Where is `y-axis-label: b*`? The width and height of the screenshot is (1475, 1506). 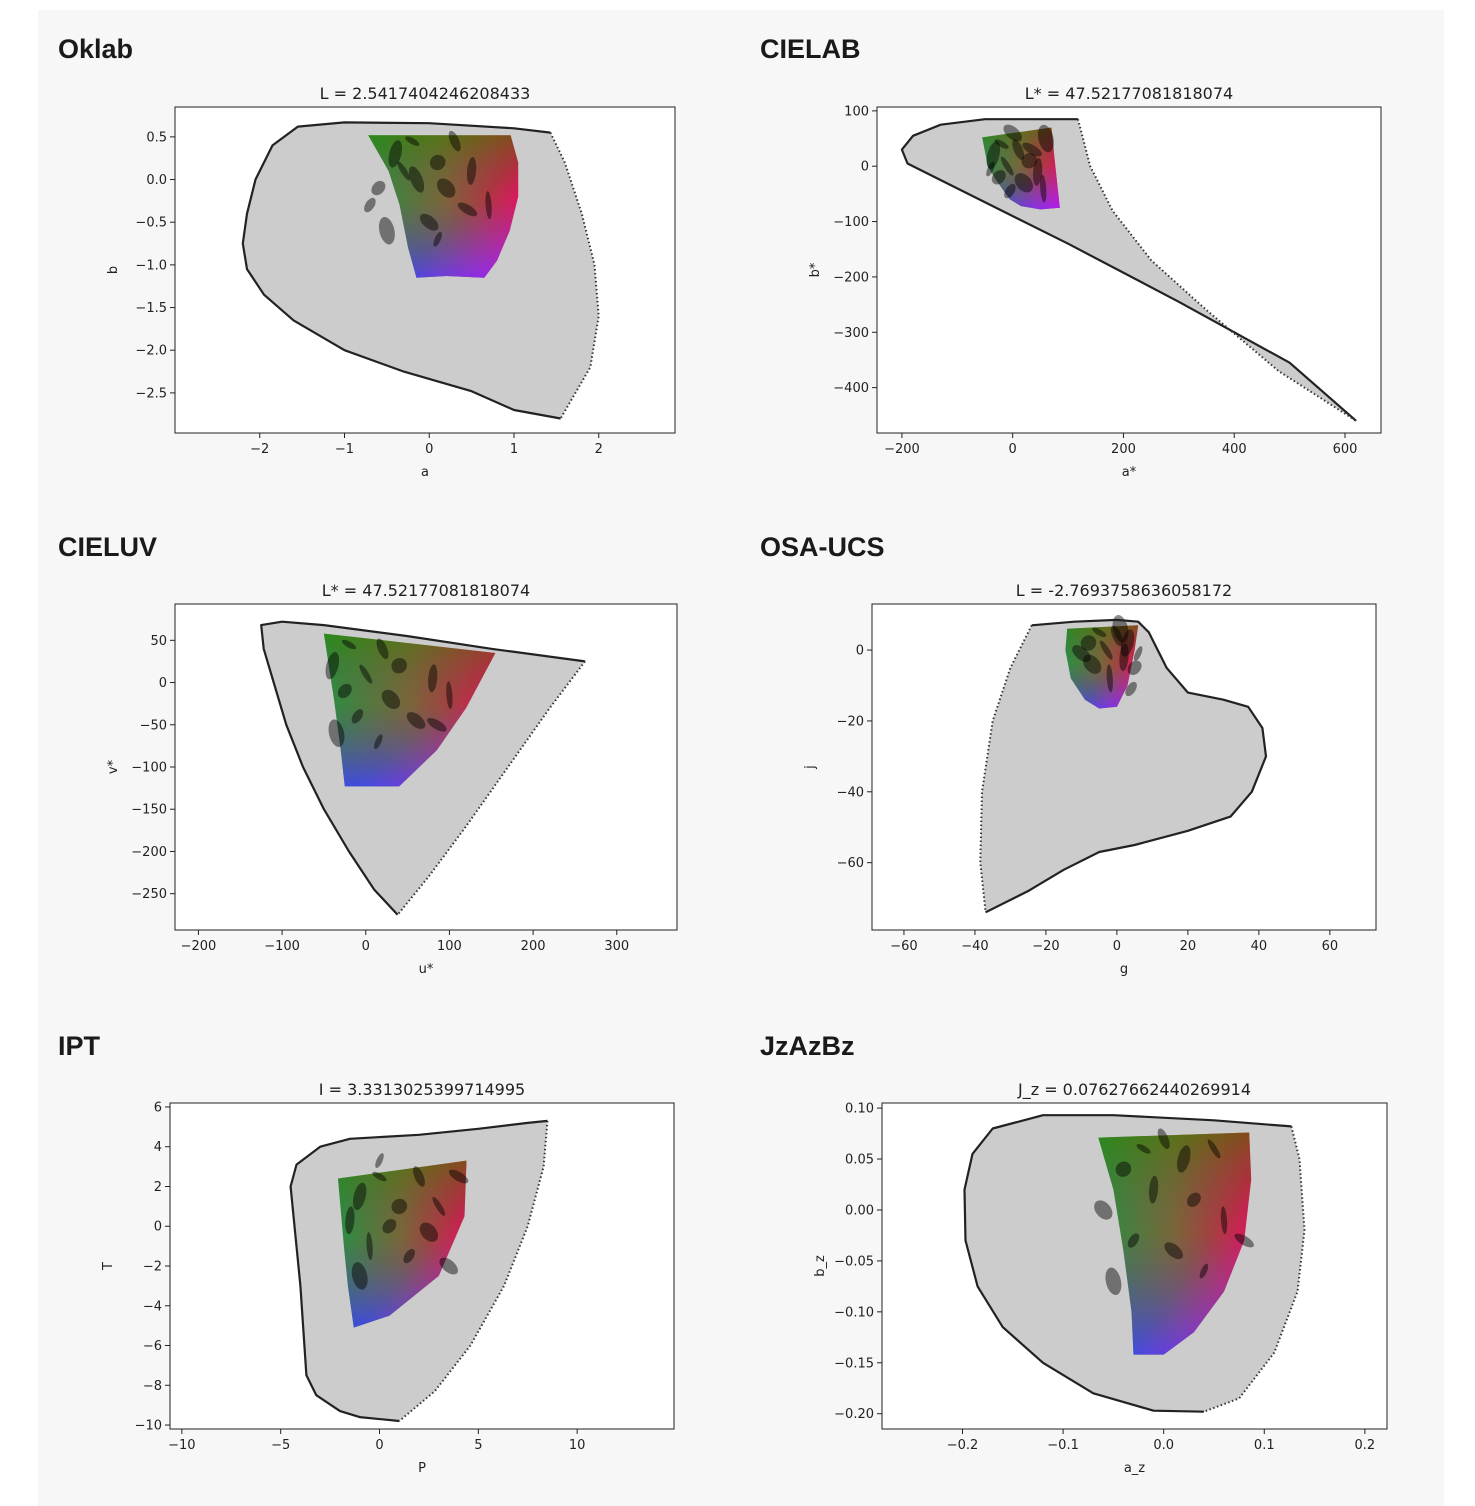
y-axis-label: b* is located at coordinates (815, 269).